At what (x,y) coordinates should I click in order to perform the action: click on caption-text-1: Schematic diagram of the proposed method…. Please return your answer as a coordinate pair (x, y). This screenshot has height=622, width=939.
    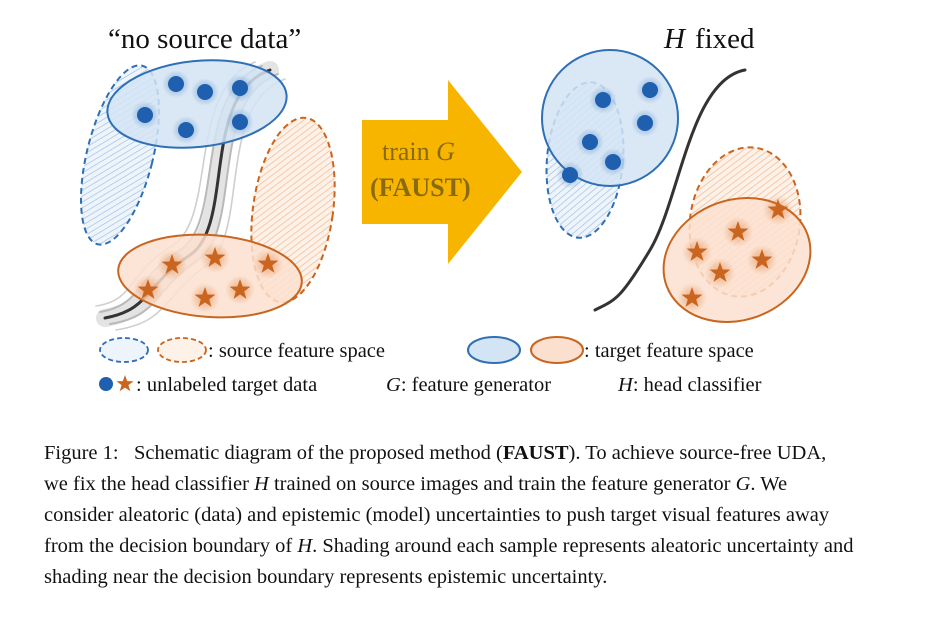
    Looking at the image, I should click on (318, 453).